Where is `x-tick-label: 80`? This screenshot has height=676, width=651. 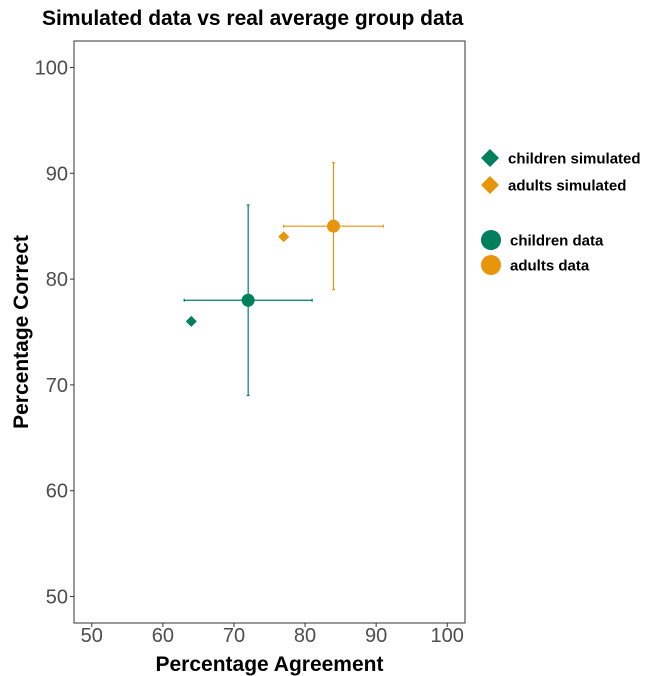
x-tick-label: 80 is located at coordinates (305, 636).